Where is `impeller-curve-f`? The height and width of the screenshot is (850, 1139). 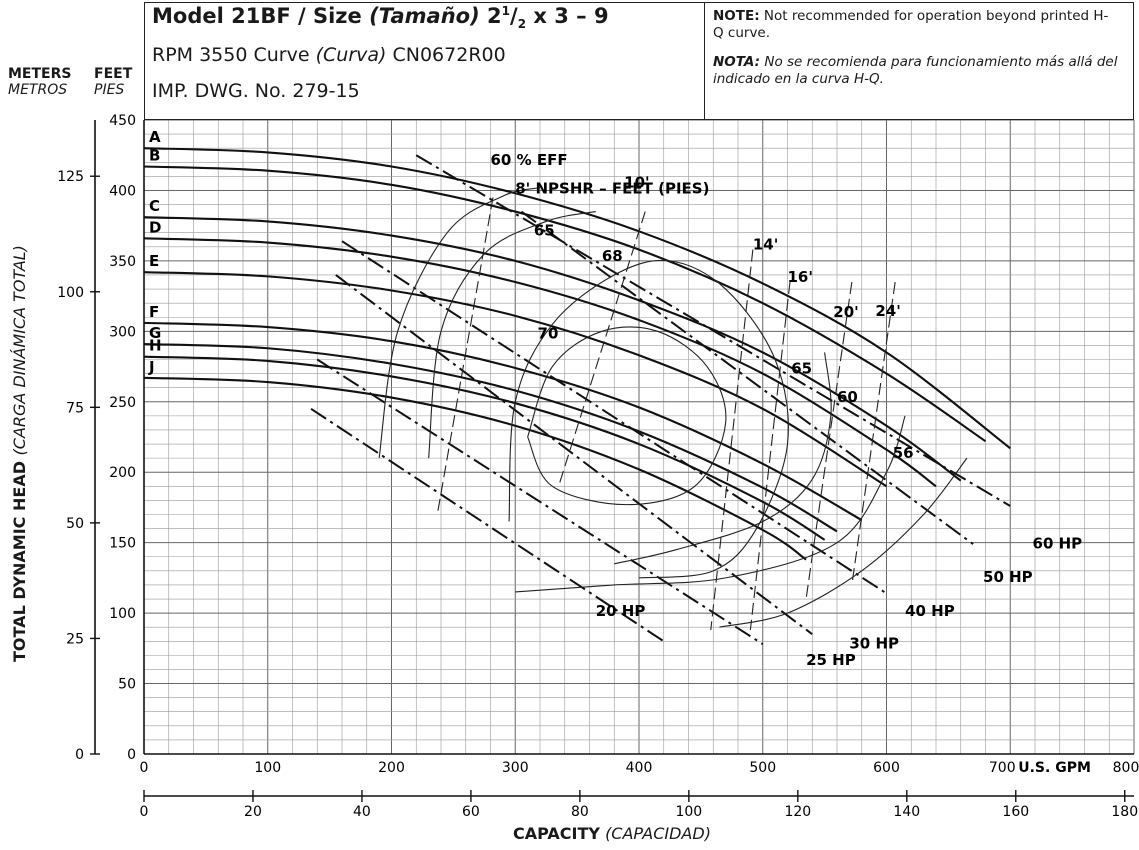 impeller-curve-f is located at coordinates (503, 421).